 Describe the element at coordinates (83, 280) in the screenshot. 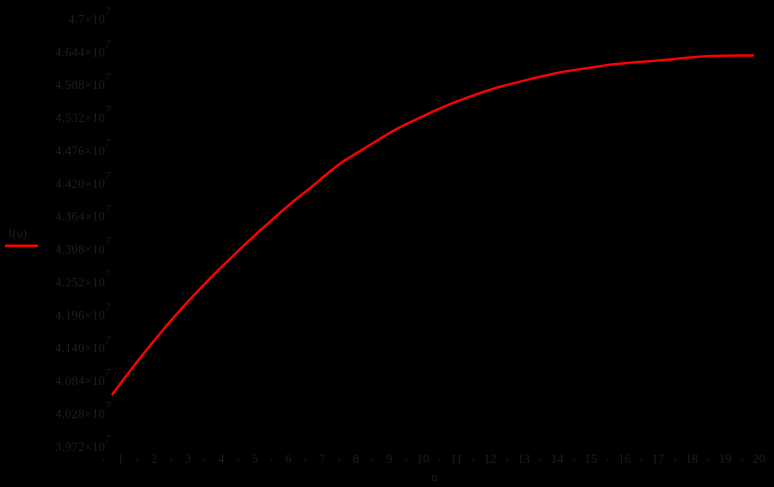

I see `svg-text: 4.252×10⁷` at that location.